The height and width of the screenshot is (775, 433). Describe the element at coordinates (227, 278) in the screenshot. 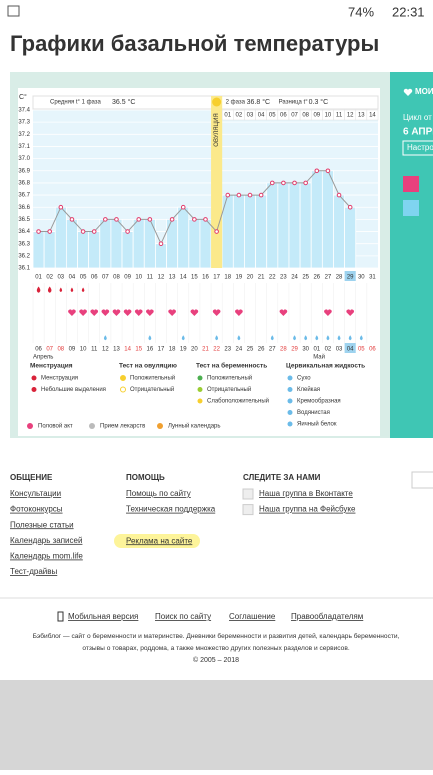

I see `x-tick-label: 18` at that location.